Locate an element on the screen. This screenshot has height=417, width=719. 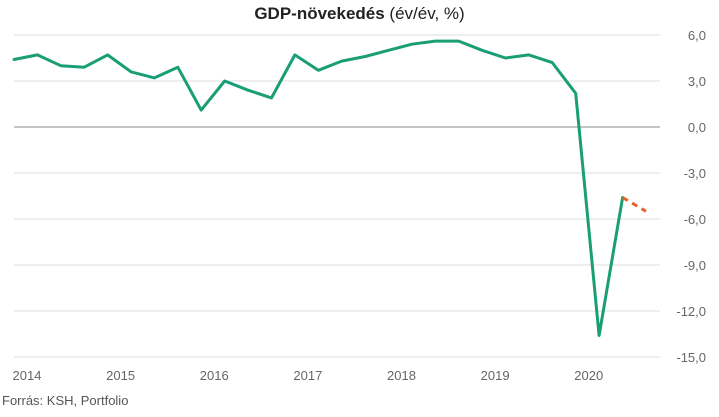
x-tick-label: 2017 is located at coordinates (307, 375).